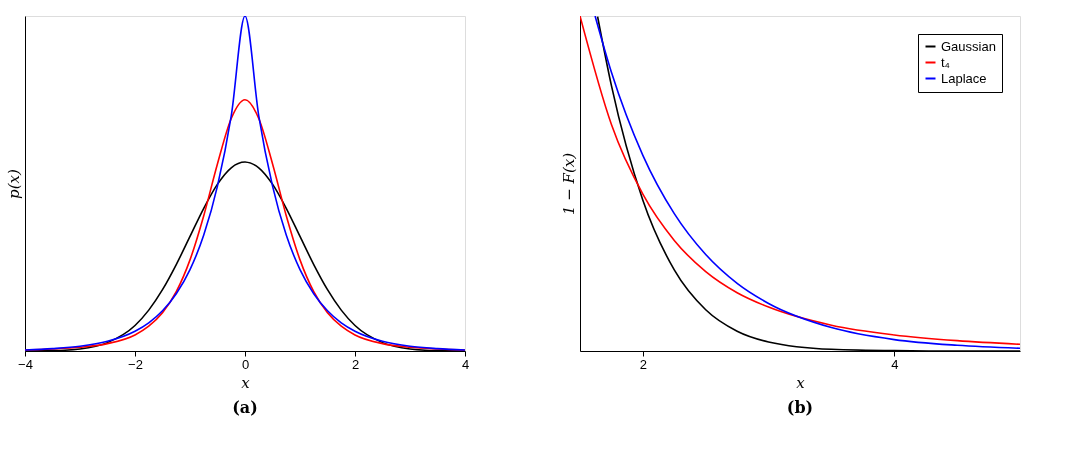  What do you see at coordinates (245, 407) in the screenshot?
I see `text: (a)` at bounding box center [245, 407].